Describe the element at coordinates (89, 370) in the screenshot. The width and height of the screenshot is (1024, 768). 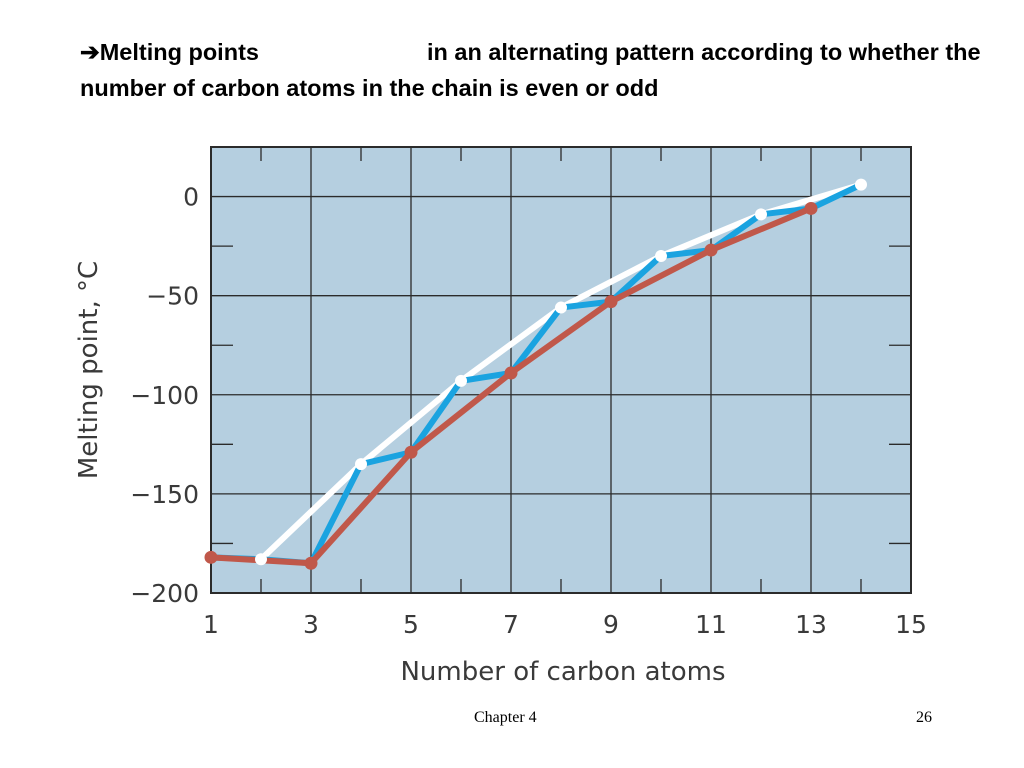
I see `y-axis-title: Melting point, °C` at that location.